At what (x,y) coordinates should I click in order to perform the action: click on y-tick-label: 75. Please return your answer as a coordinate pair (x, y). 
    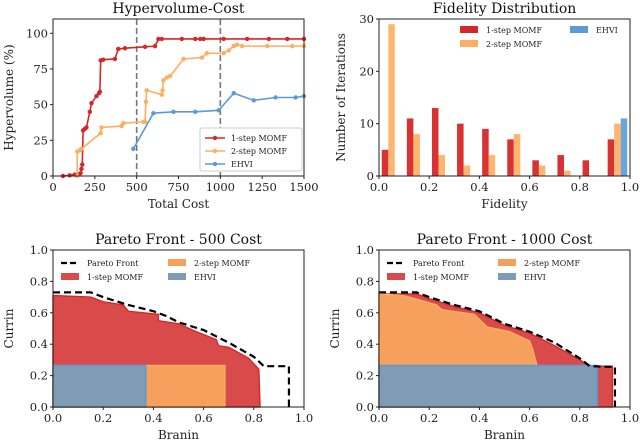
    Looking at the image, I should click on (40, 69).